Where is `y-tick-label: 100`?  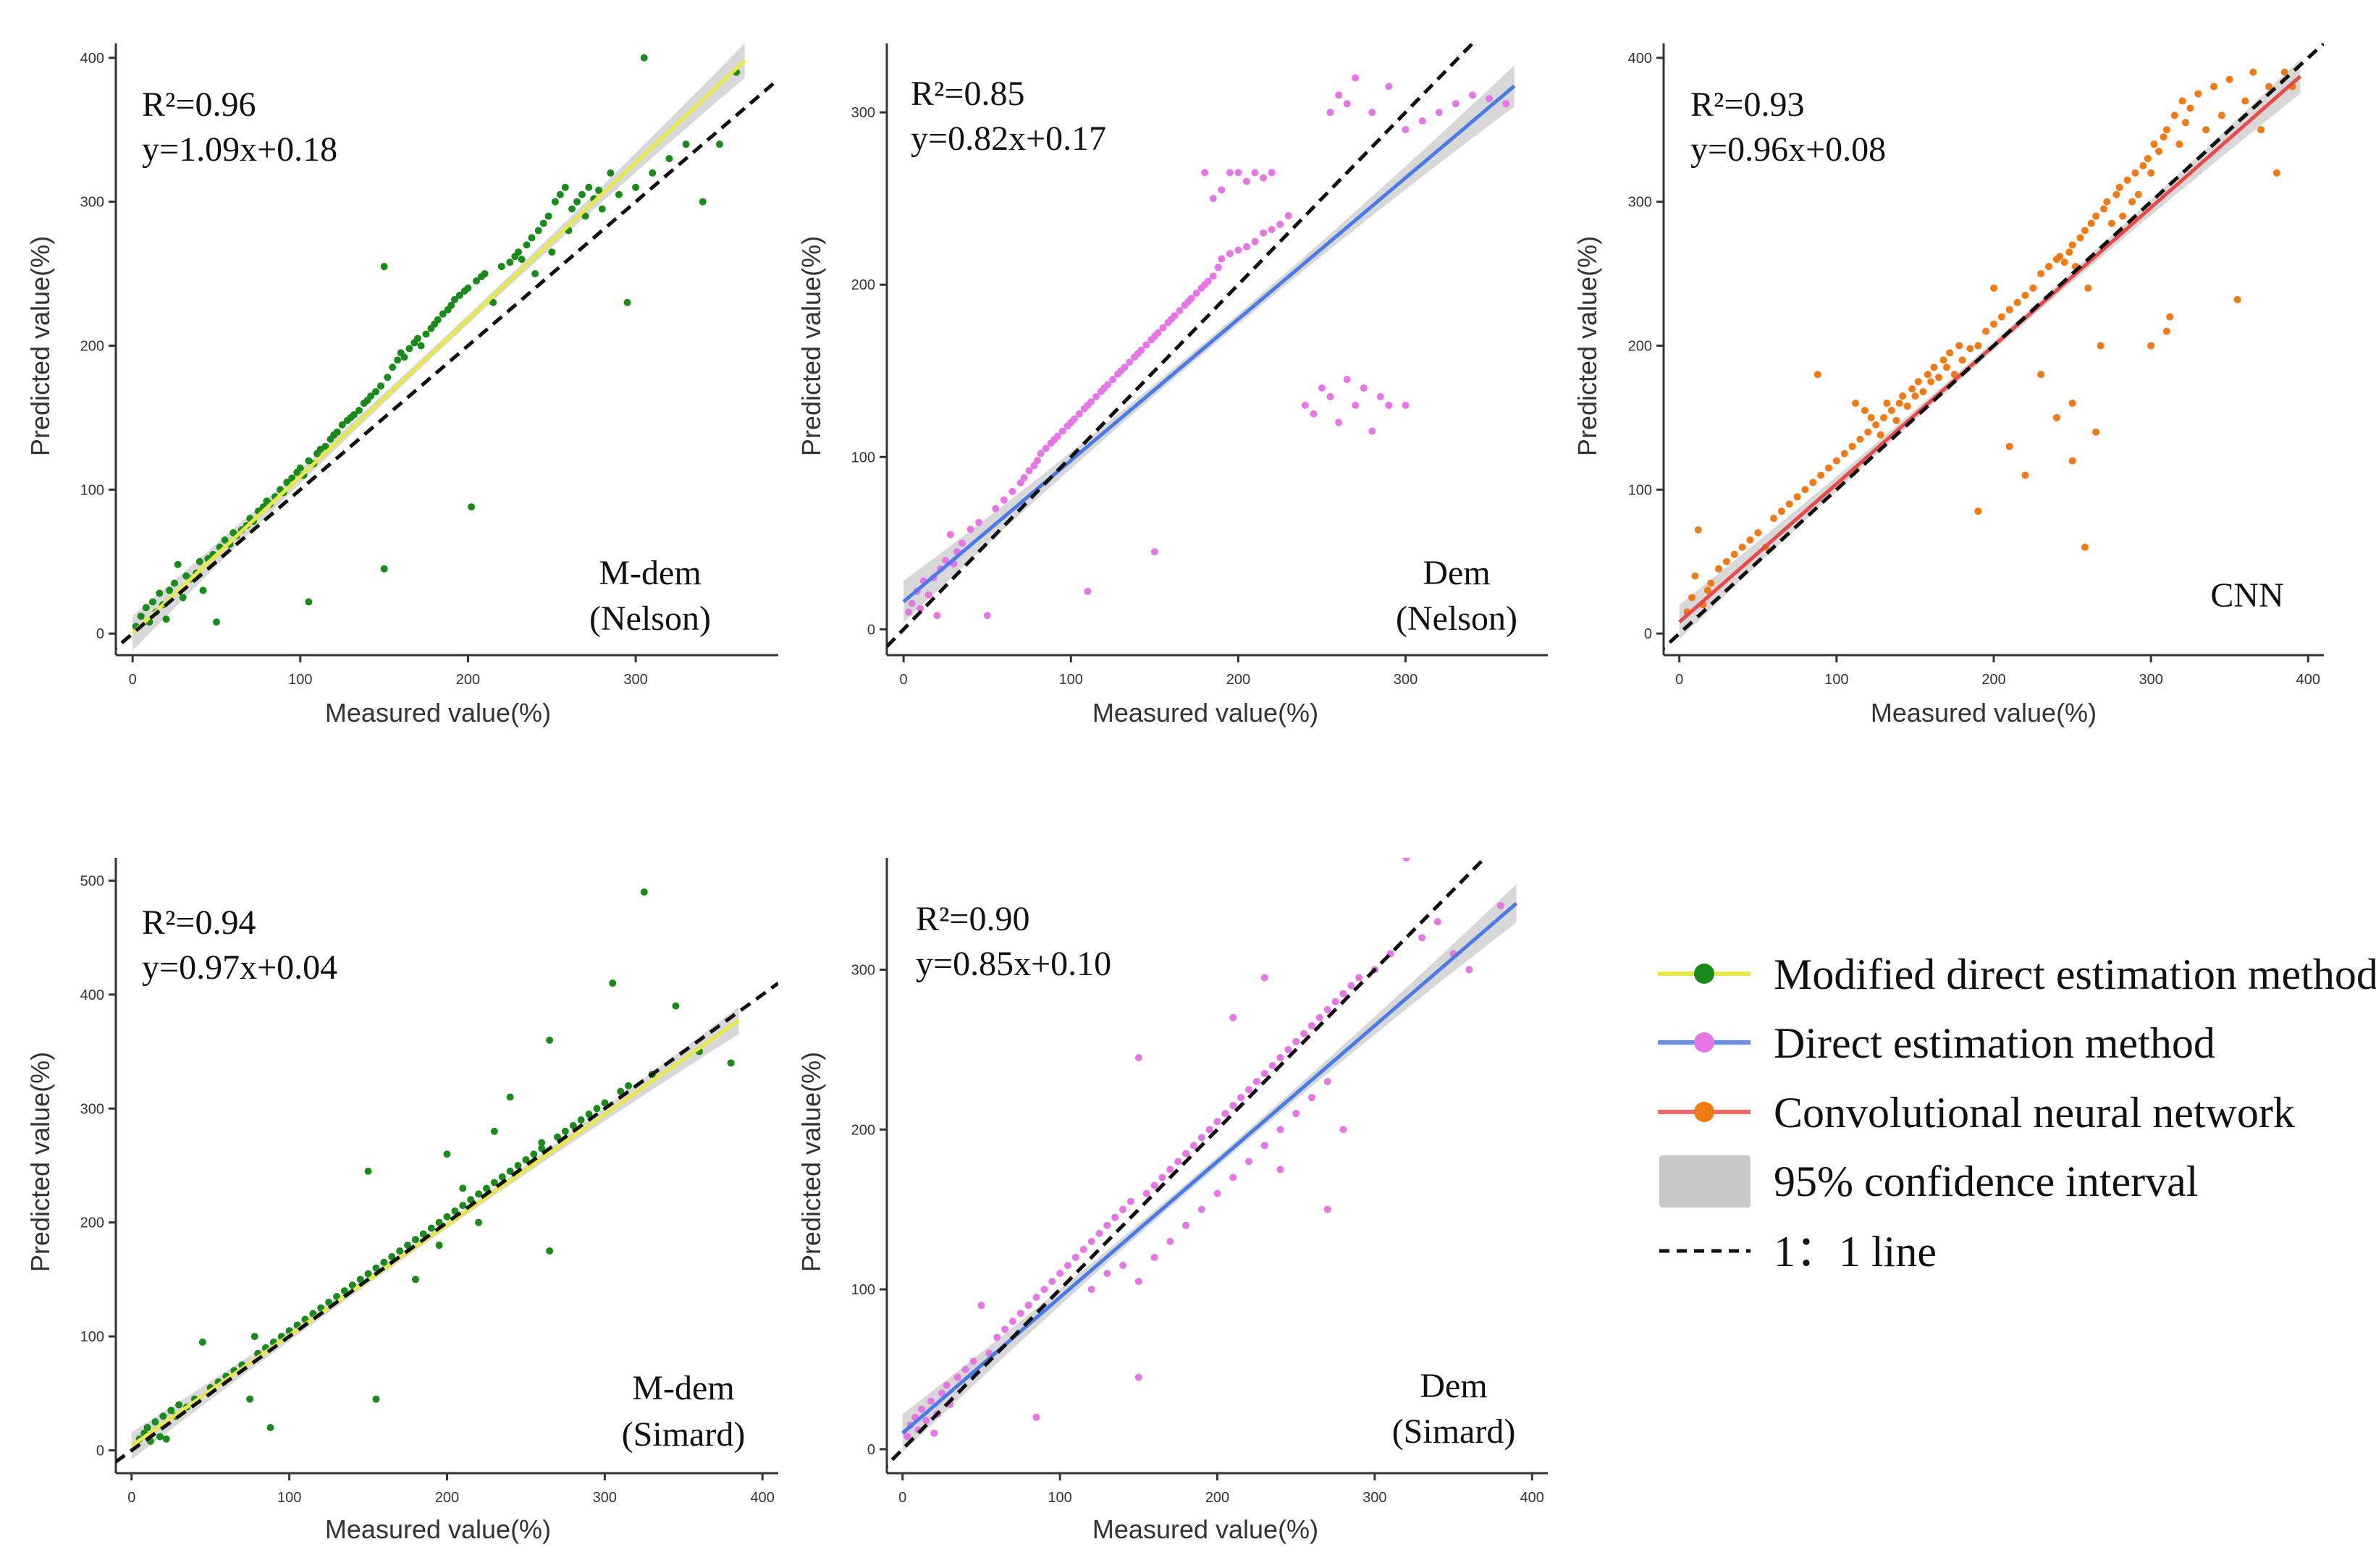
y-tick-label: 100 is located at coordinates (863, 457).